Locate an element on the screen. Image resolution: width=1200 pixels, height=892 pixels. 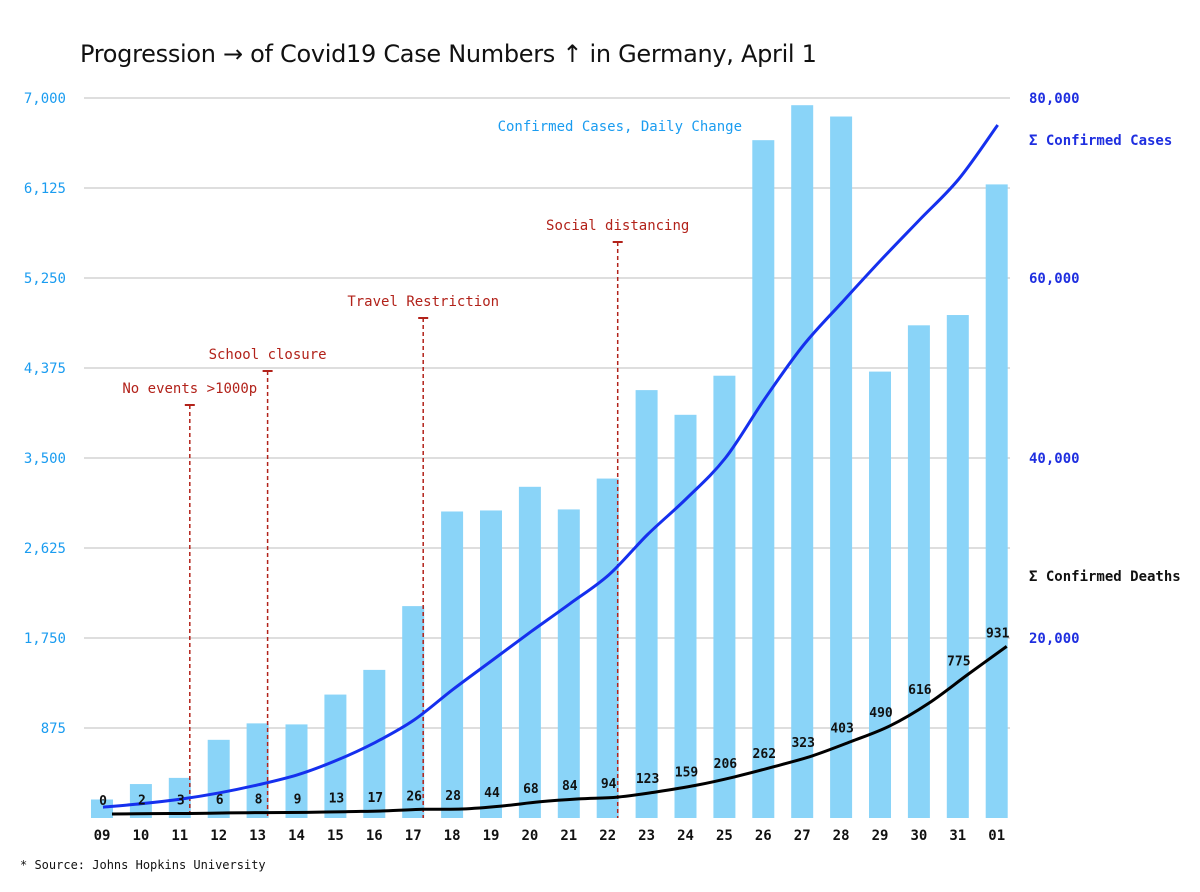
right-tick-label: 40,000 is located at coordinates (1054, 459).